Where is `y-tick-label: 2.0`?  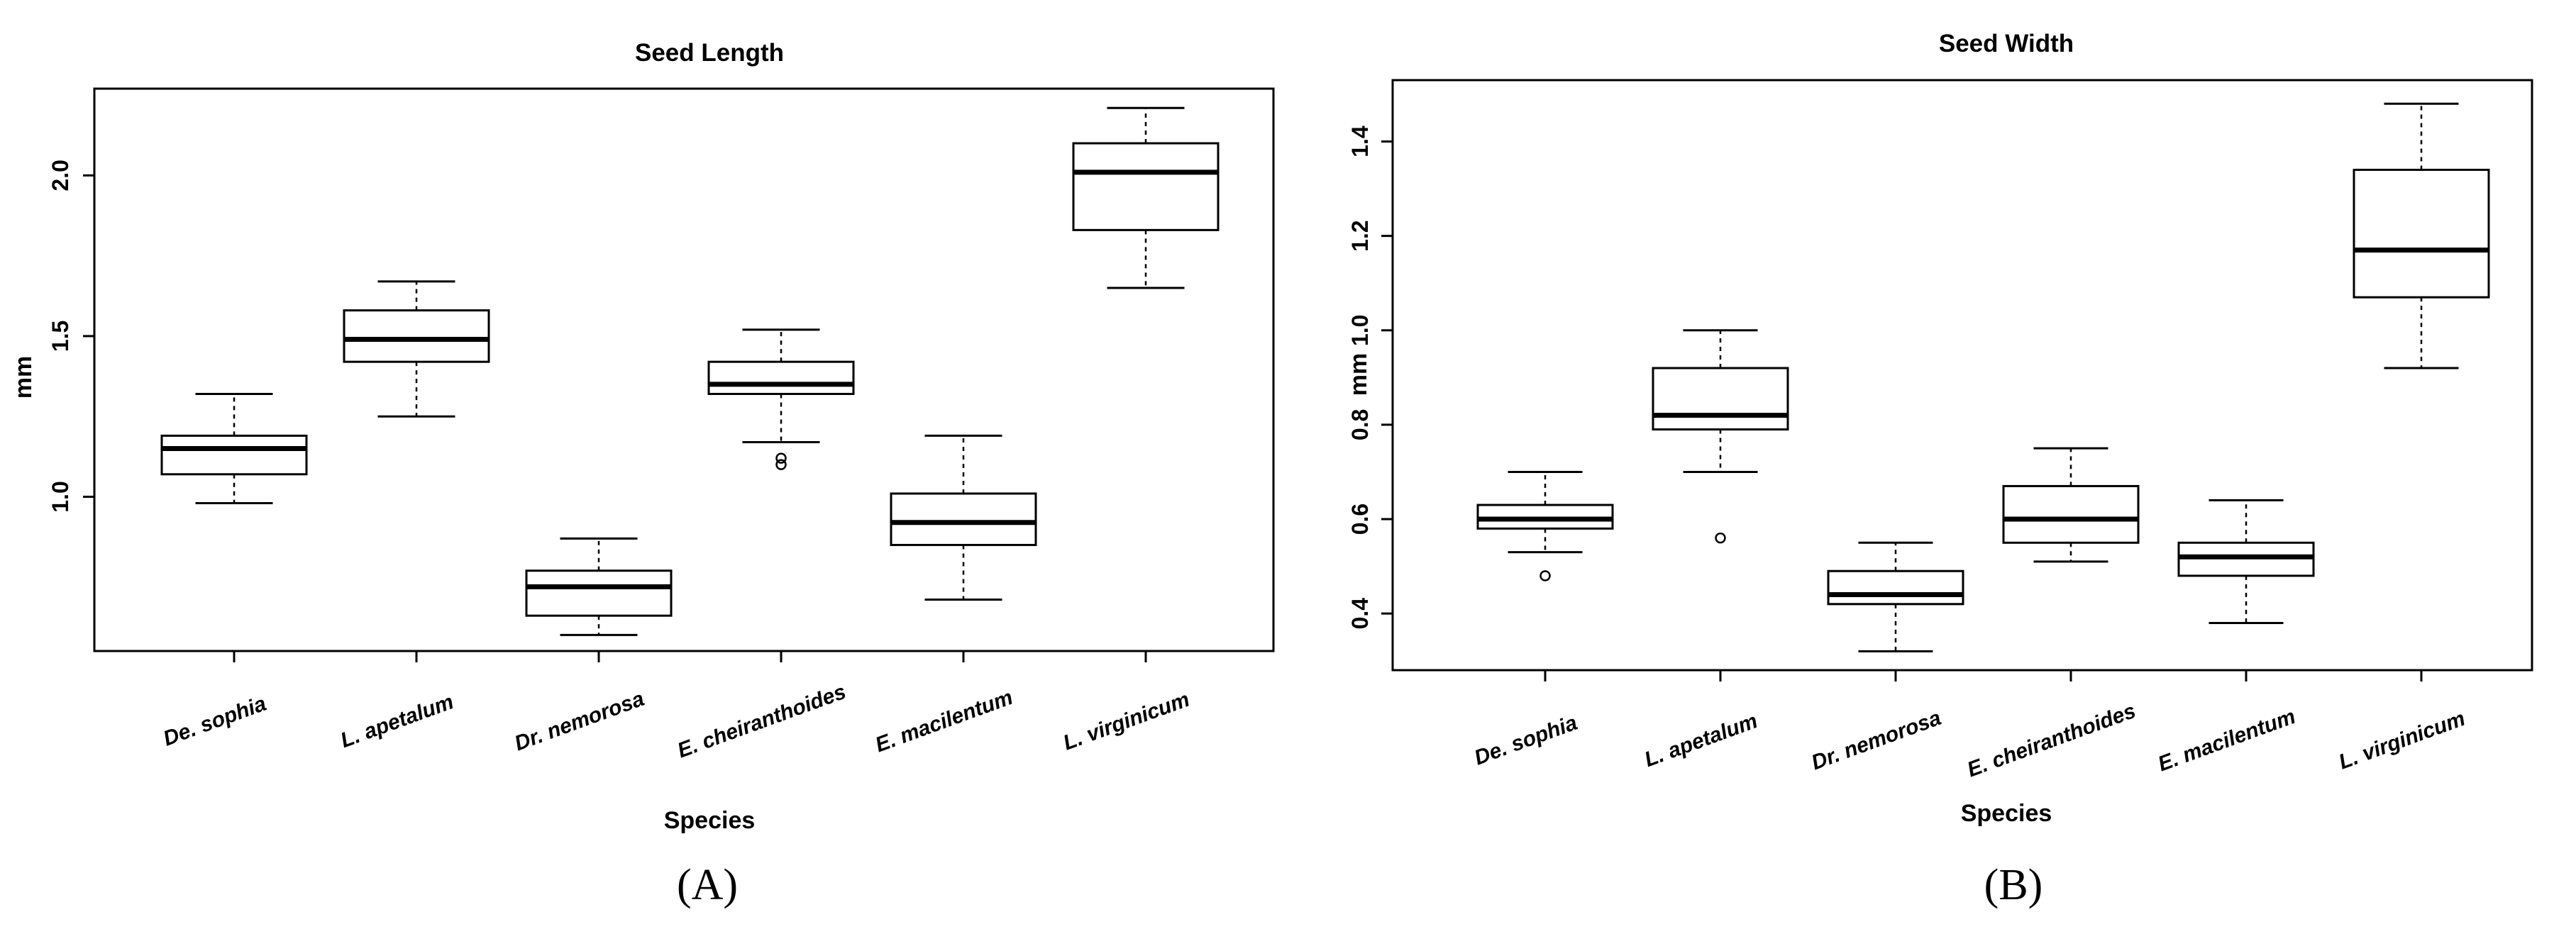 y-tick-label: 2.0 is located at coordinates (60, 175).